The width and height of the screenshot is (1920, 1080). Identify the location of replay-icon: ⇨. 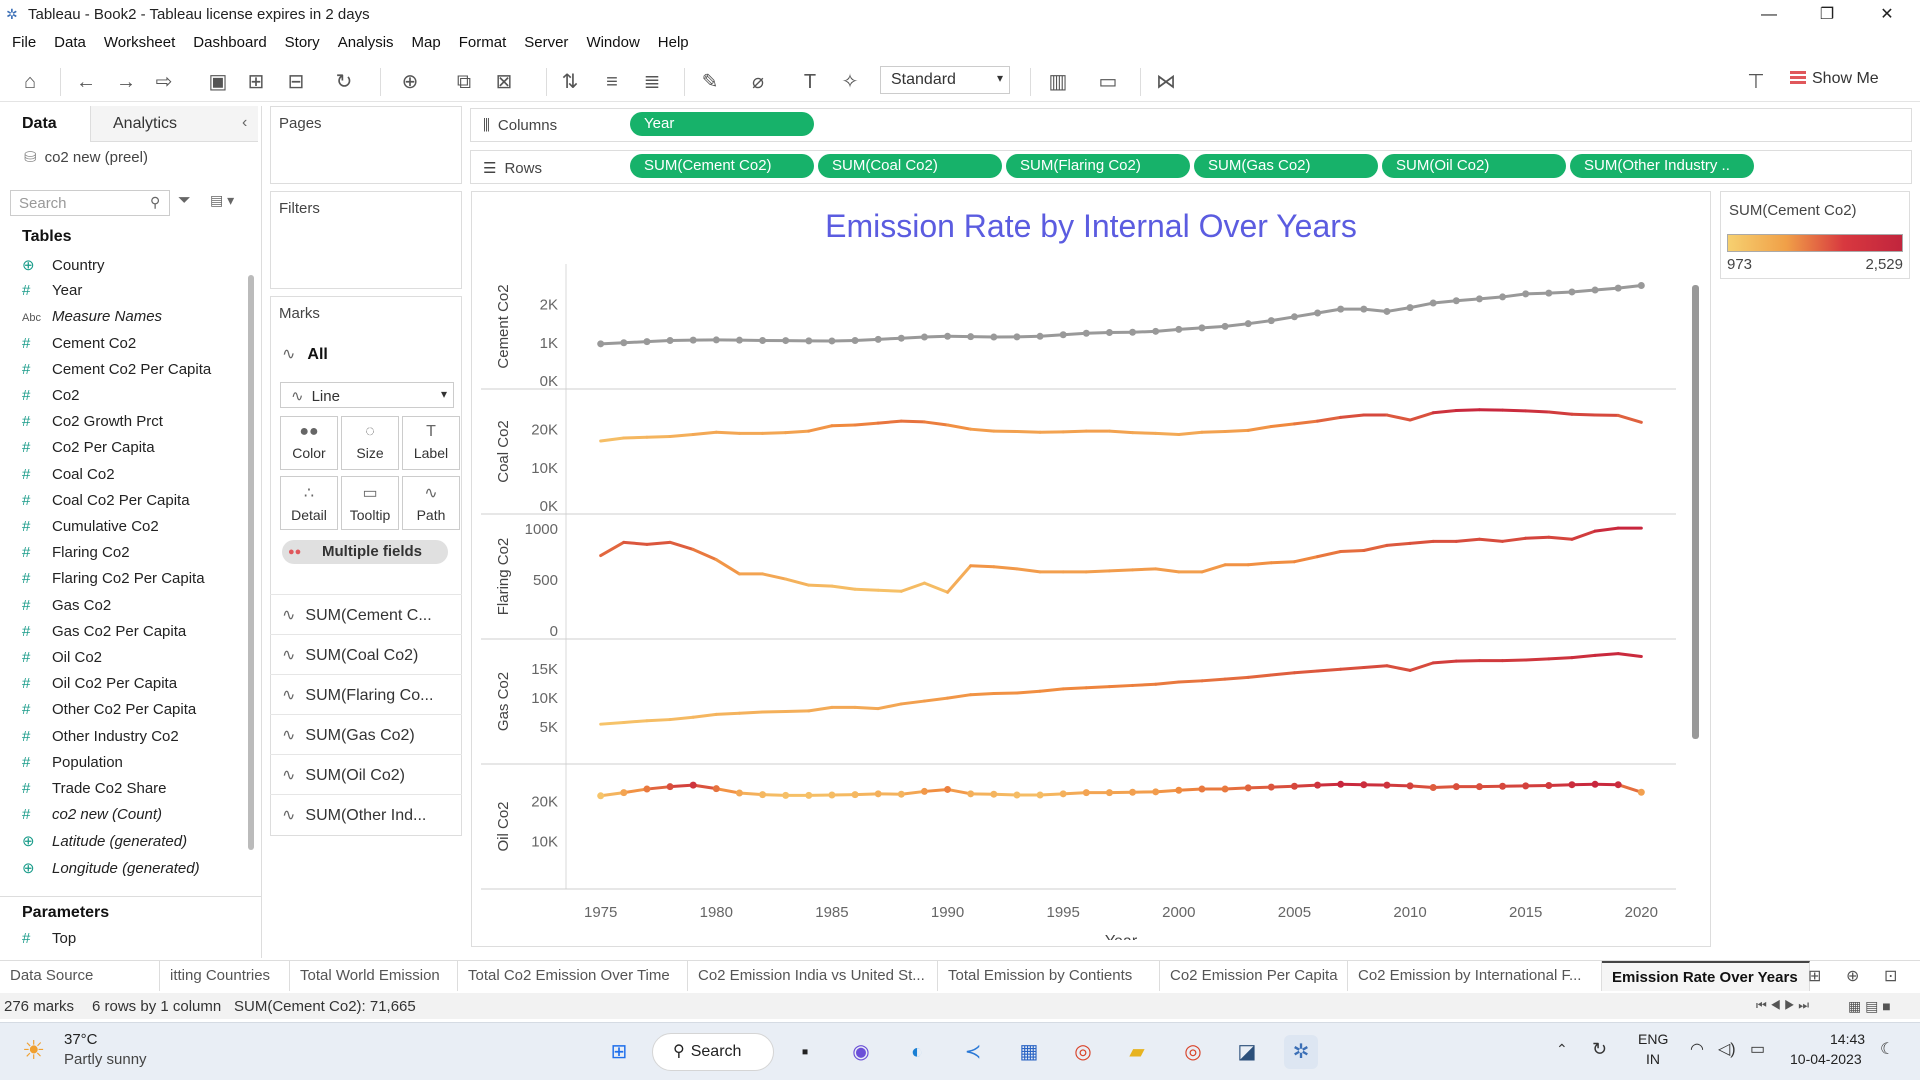
(164, 82).